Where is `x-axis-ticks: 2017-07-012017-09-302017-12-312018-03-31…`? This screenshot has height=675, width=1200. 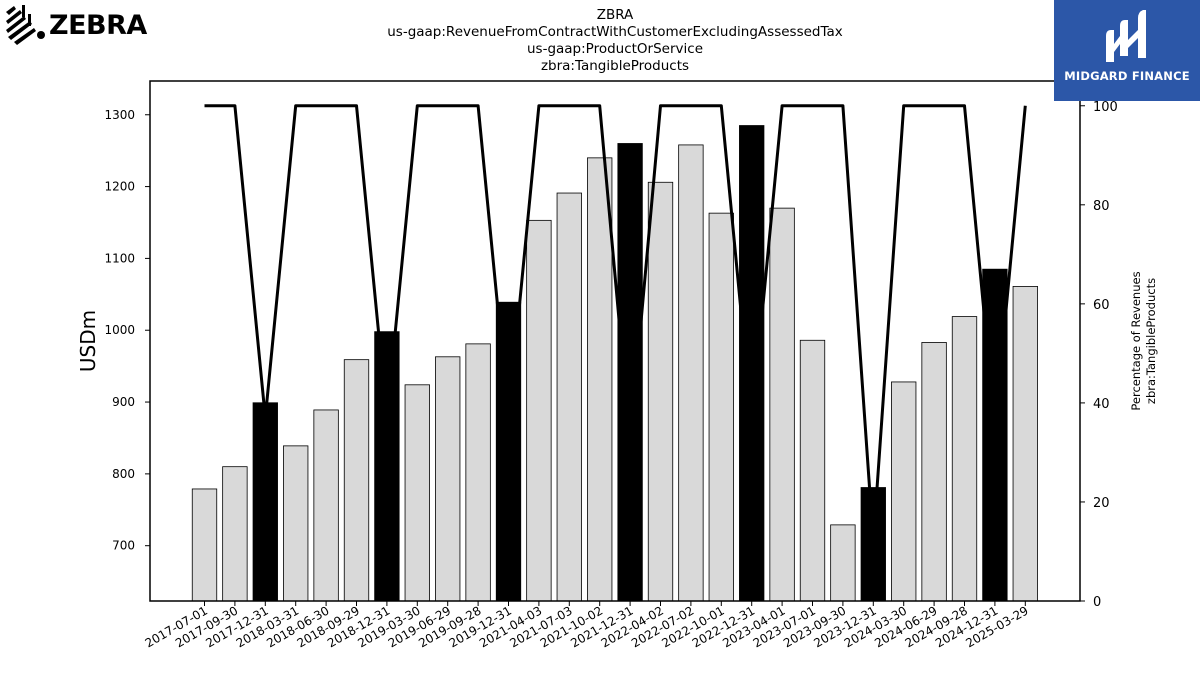 x-axis-ticks: 2017-07-012017-09-302017-12-312018-03-31… is located at coordinates (587, 625).